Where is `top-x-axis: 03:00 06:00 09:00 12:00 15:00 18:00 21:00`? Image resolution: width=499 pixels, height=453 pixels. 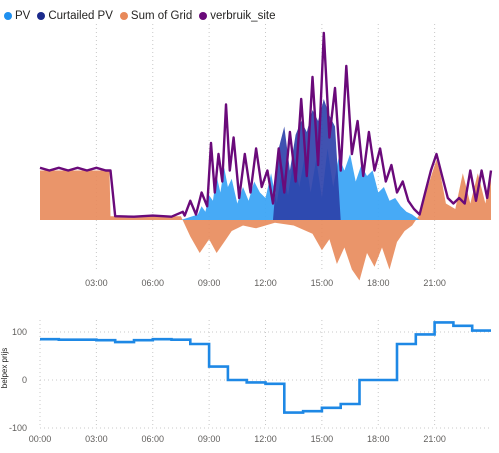 top-x-axis: 03:00 06:00 09:00 12:00 15:00 18:00 21:00 is located at coordinates (265, 283).